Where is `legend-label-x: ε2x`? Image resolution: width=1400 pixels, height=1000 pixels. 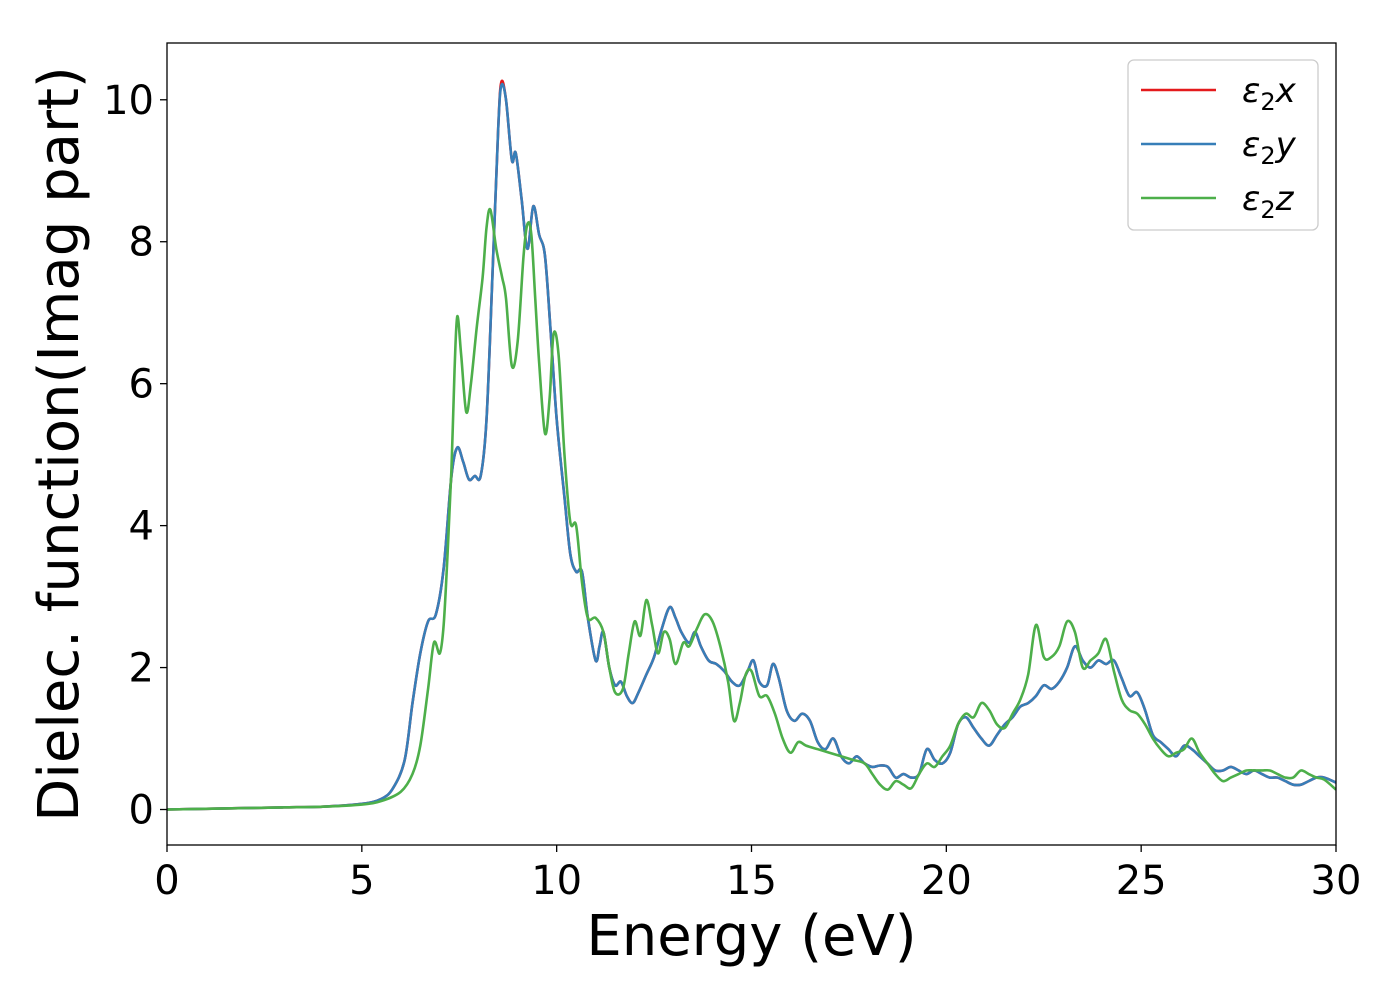 legend-label-x: ε2x is located at coordinates (1269, 93).